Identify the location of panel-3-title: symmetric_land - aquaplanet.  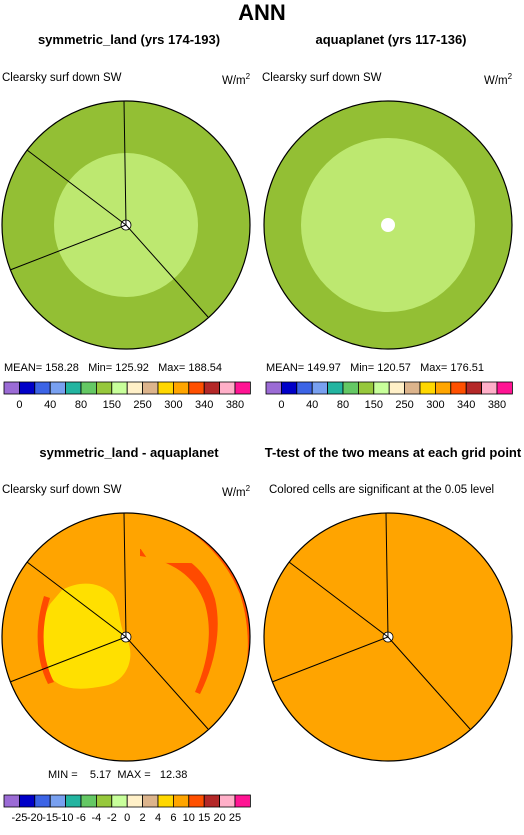
(129, 452).